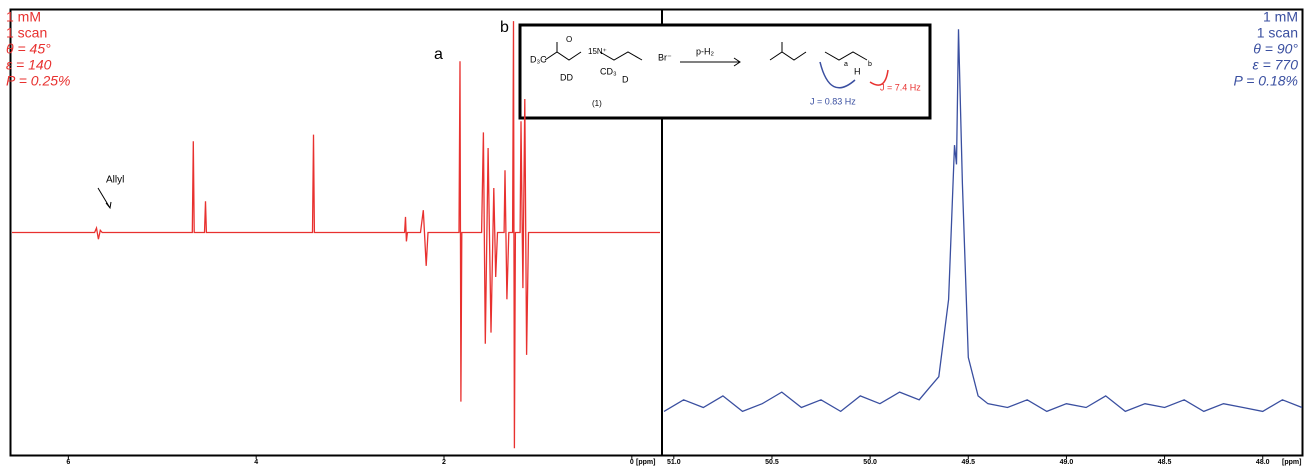  What do you see at coordinates (38, 81) in the screenshot?
I see `annotation: P = 0.25%` at bounding box center [38, 81].